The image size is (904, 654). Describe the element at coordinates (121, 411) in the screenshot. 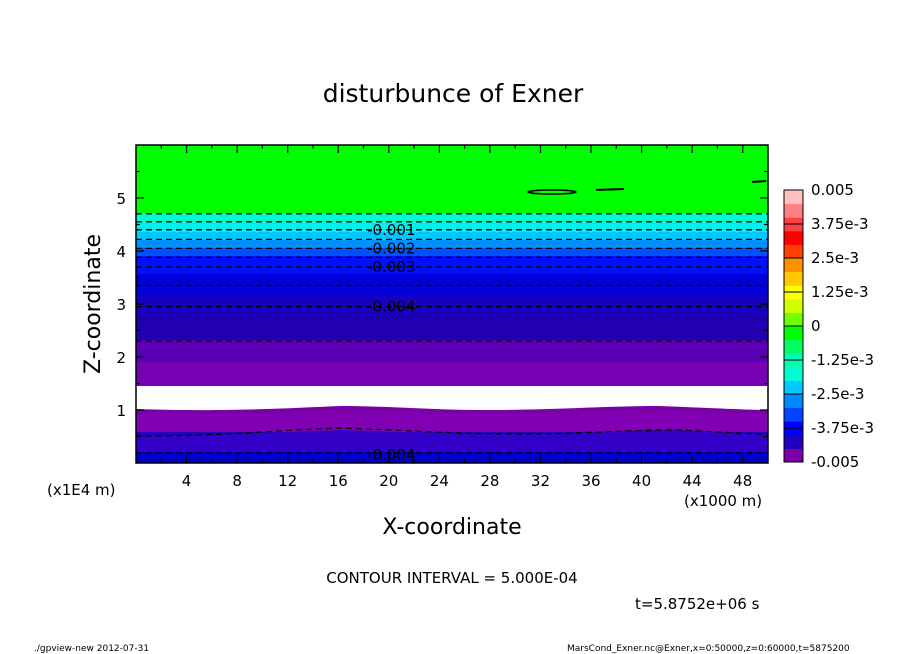

I see `y-tick-label-1: 1` at that location.